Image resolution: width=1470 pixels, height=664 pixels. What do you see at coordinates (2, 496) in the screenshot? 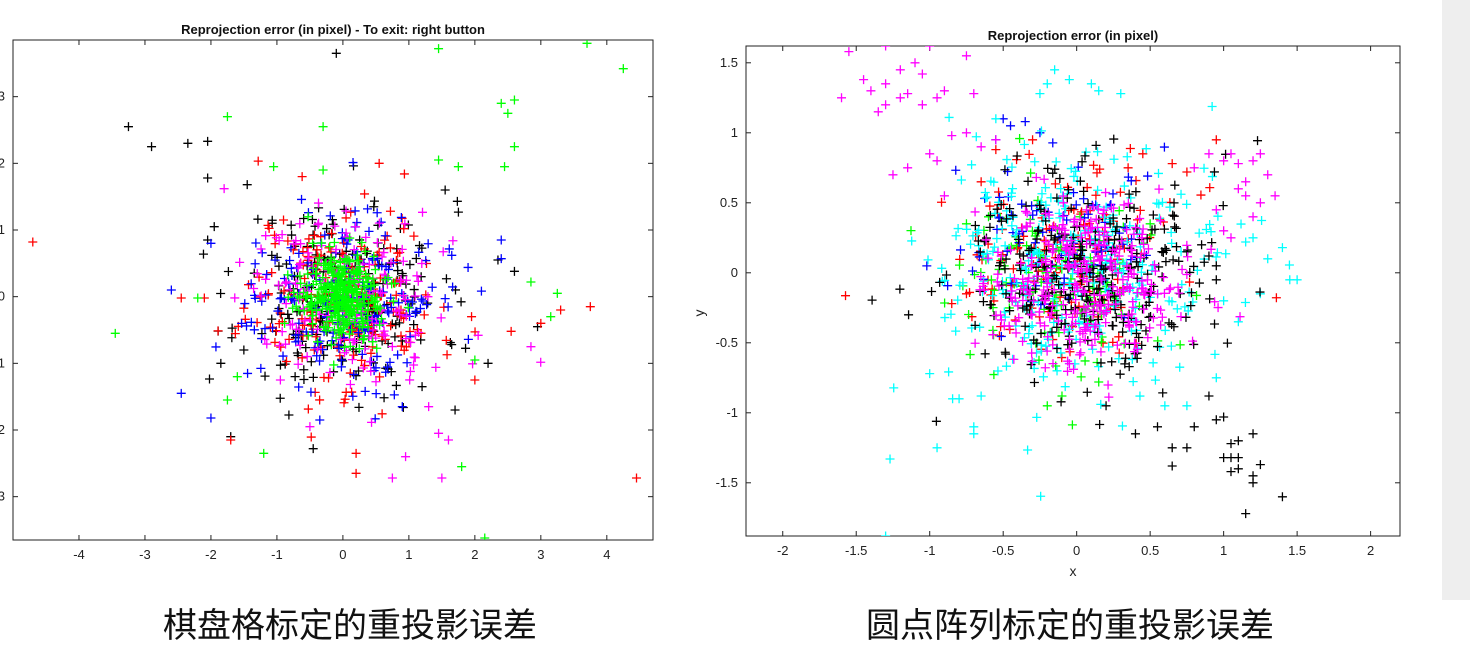
I see `y-tick-label: -3` at bounding box center [2, 496].